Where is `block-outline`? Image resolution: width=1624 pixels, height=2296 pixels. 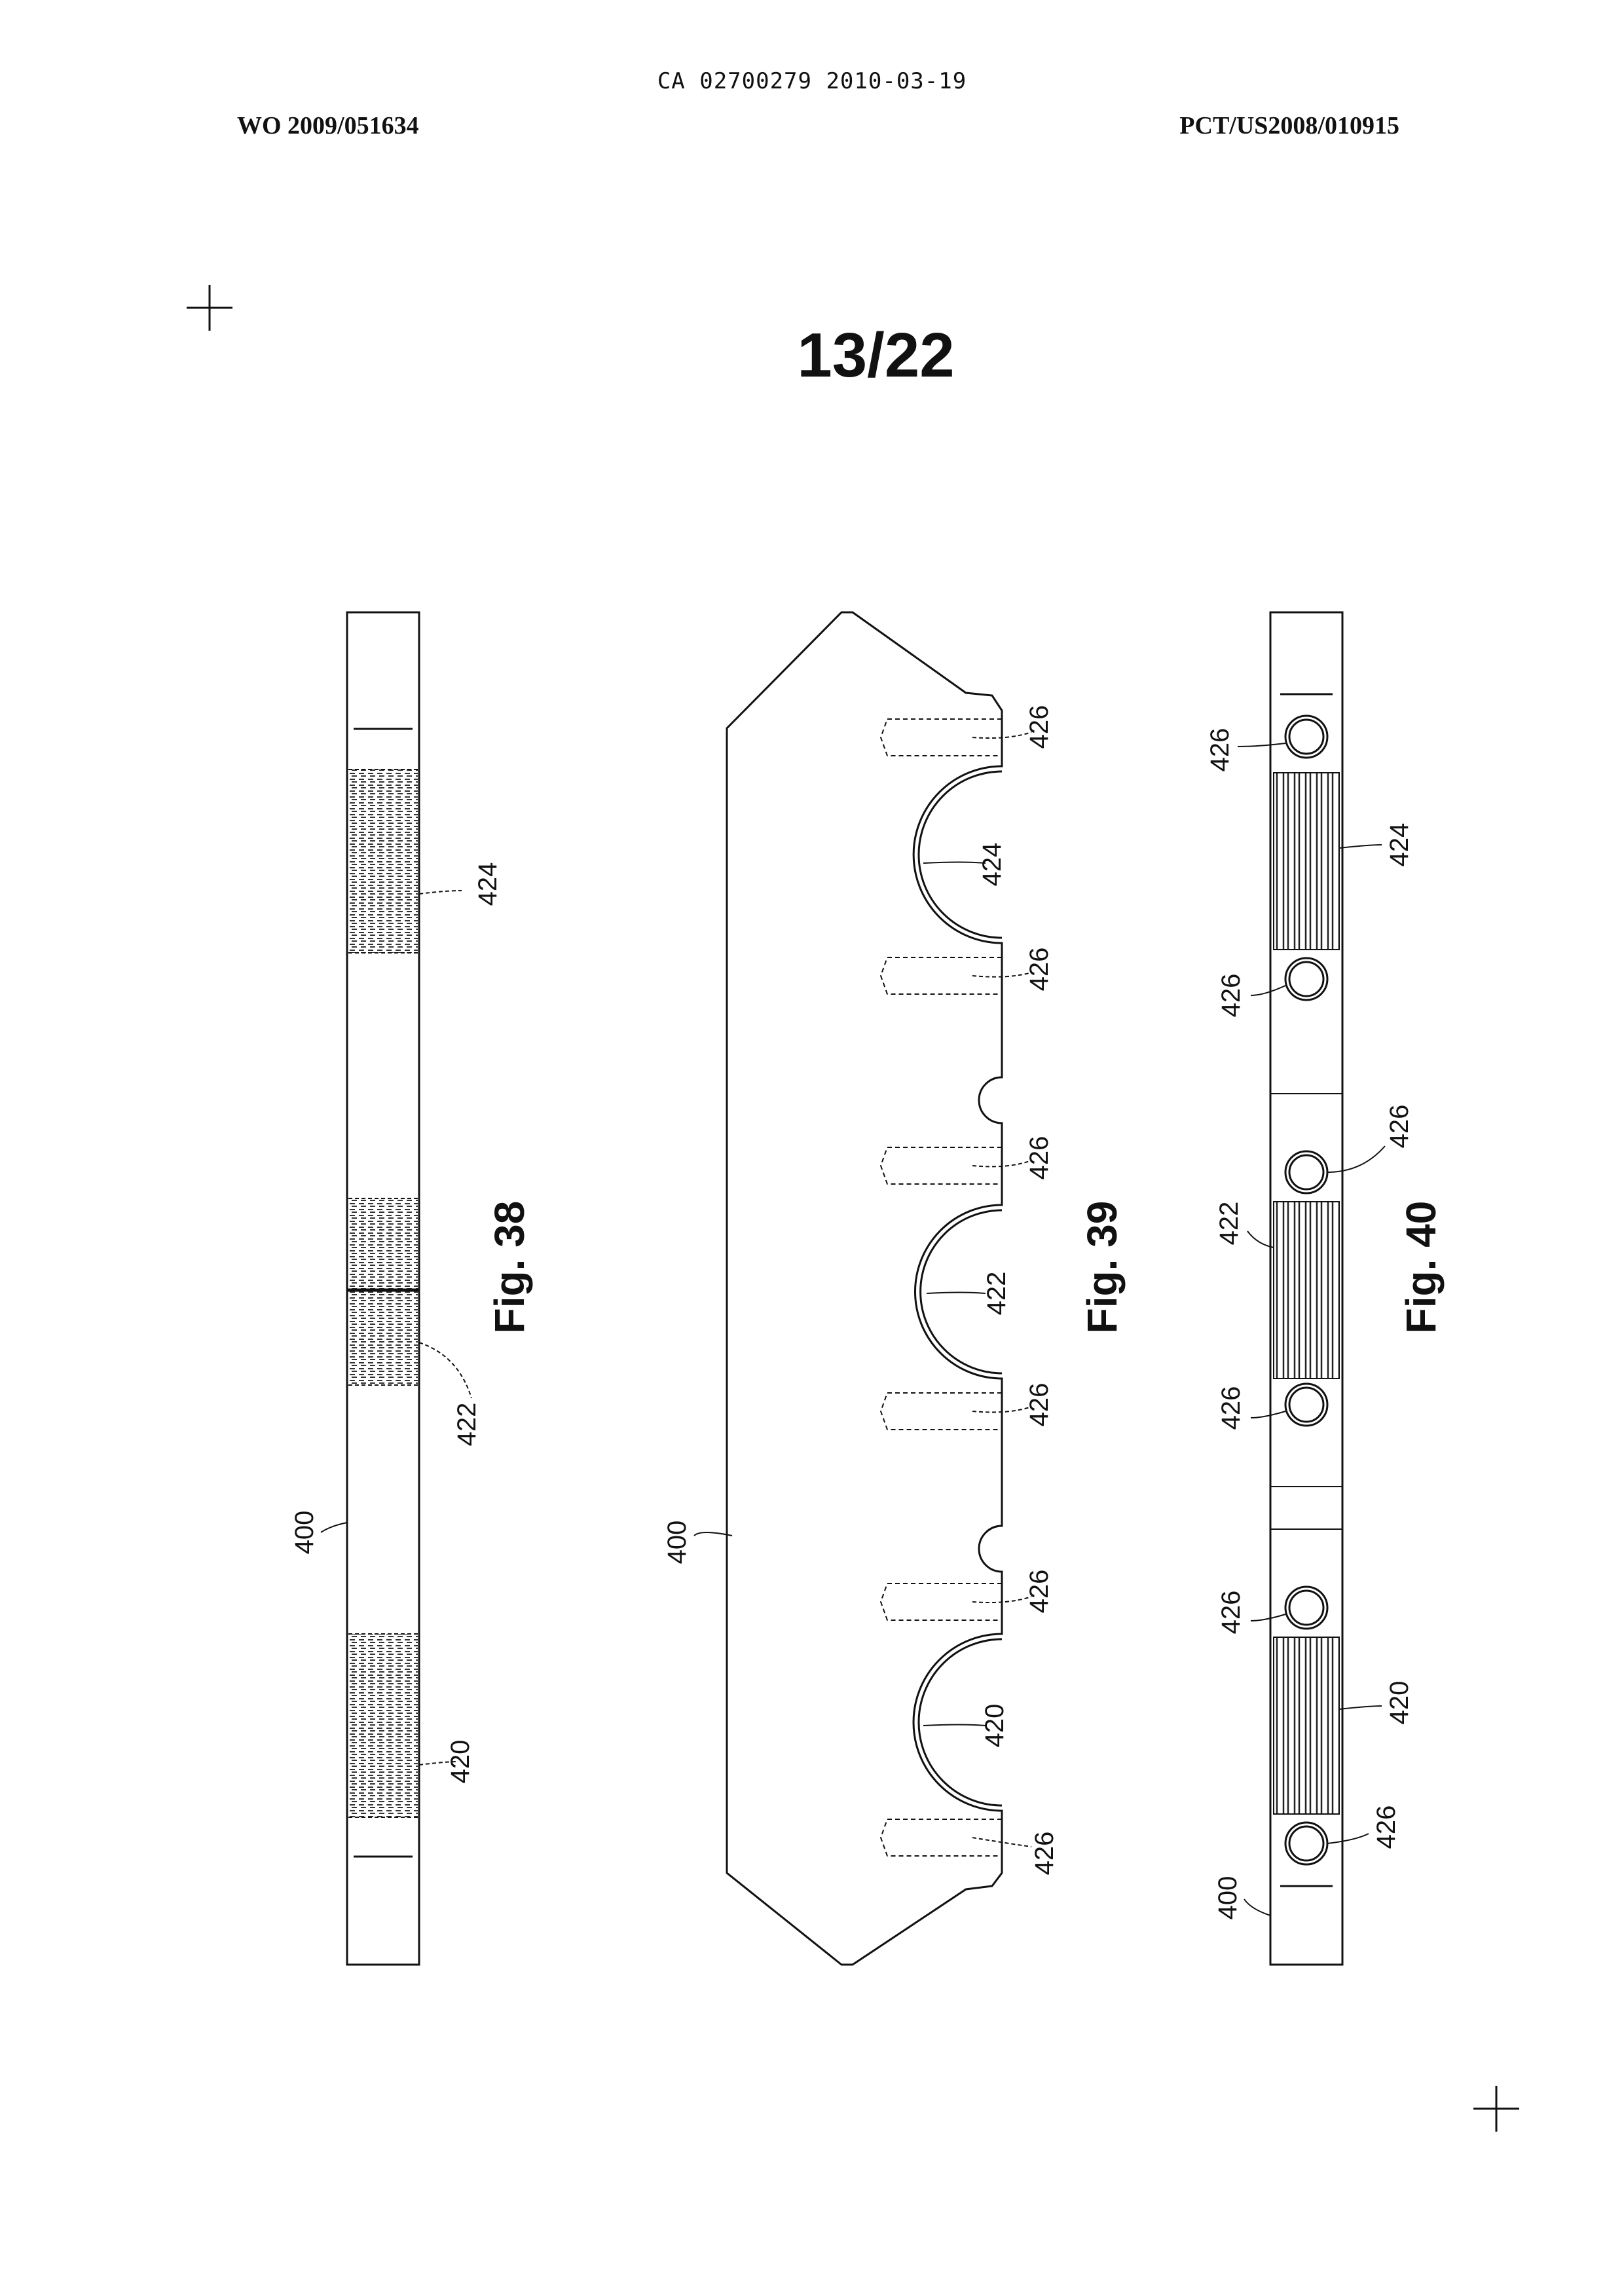 block-outline is located at coordinates (864, 1288).